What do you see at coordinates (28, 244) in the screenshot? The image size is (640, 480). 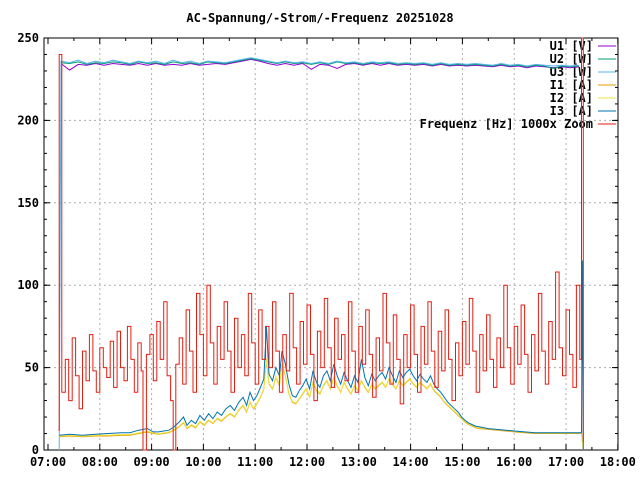 I see `y-tick-labels: 0 50 100 150 200 250` at bounding box center [28, 244].